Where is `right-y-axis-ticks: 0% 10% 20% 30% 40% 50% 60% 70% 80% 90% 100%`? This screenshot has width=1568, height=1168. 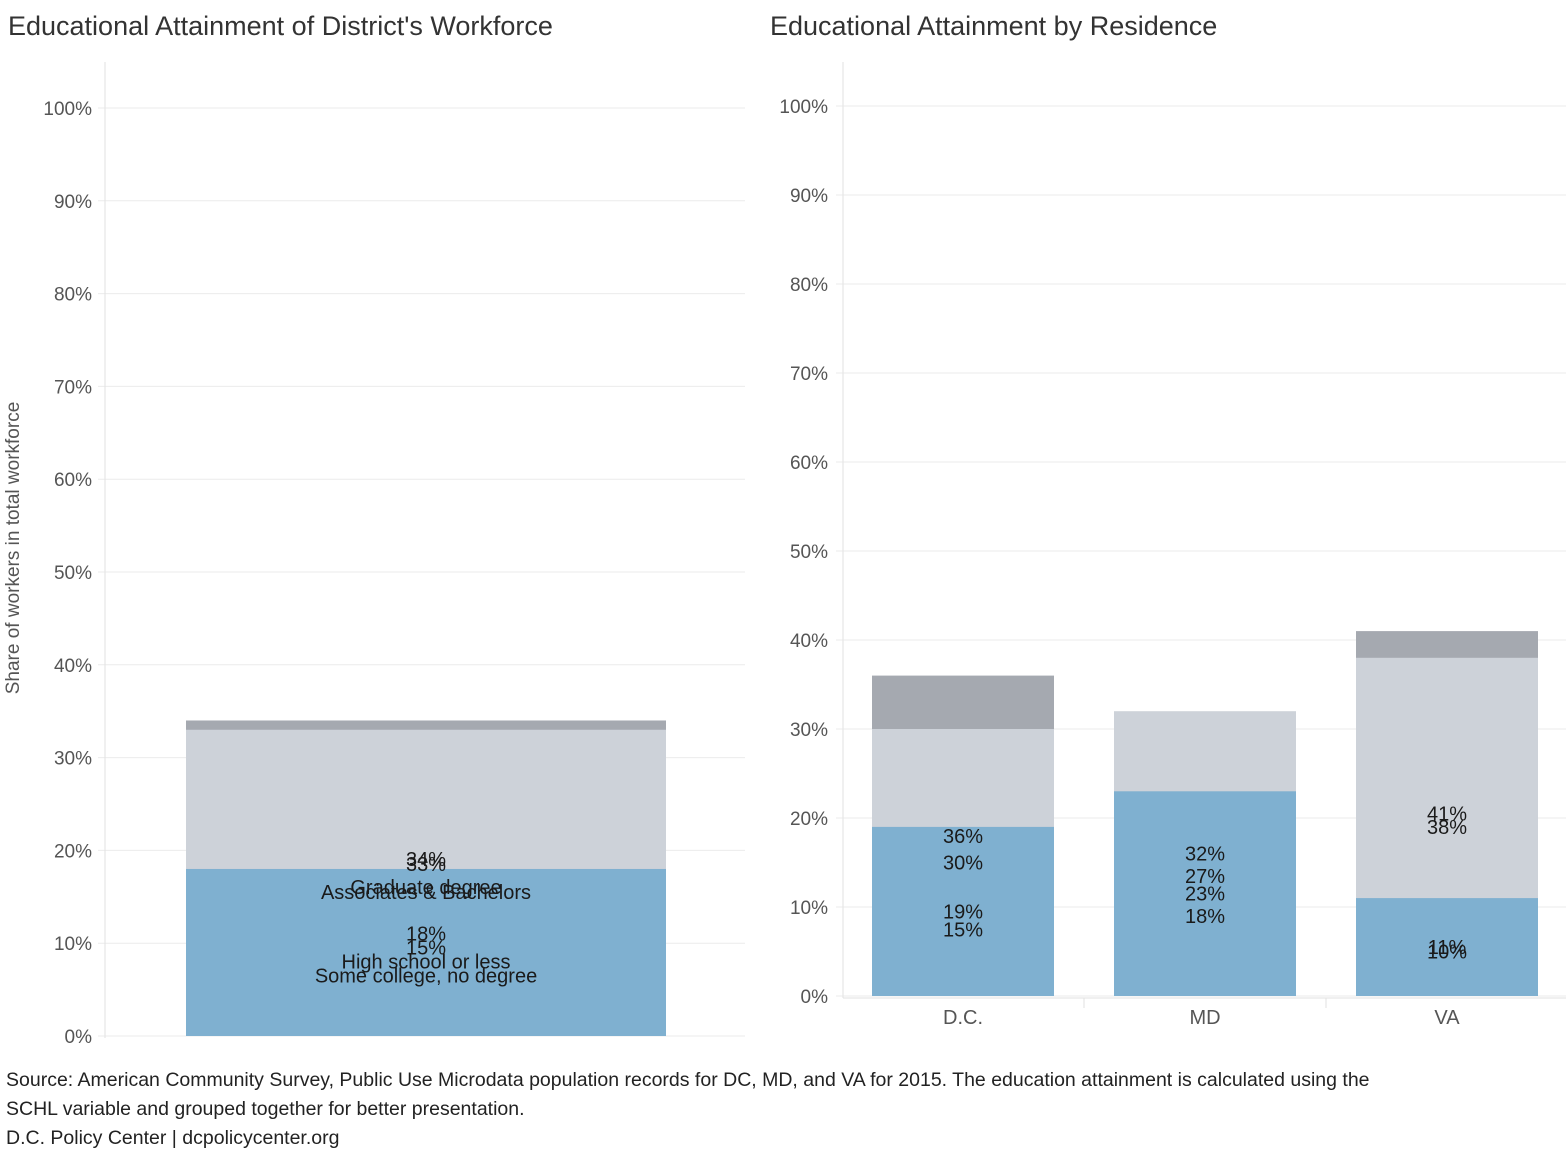
right-y-axis-ticks: 0% 10% 20% 30% 40% 50% 60% 70% 80% 90% 100% is located at coordinates (803, 552).